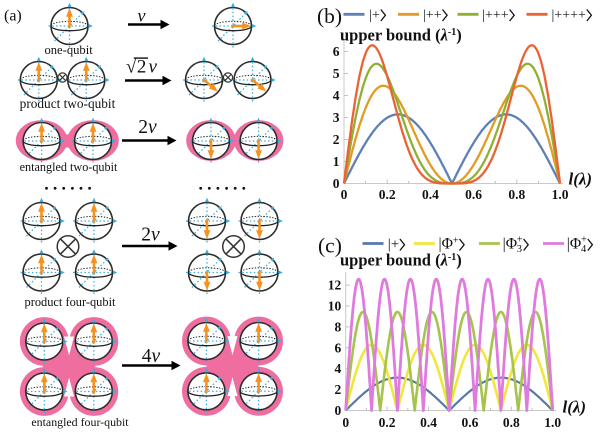 The width and height of the screenshot is (600, 438). What do you see at coordinates (335, 285) in the screenshot?
I see `svg-text: 12` at bounding box center [335, 285].